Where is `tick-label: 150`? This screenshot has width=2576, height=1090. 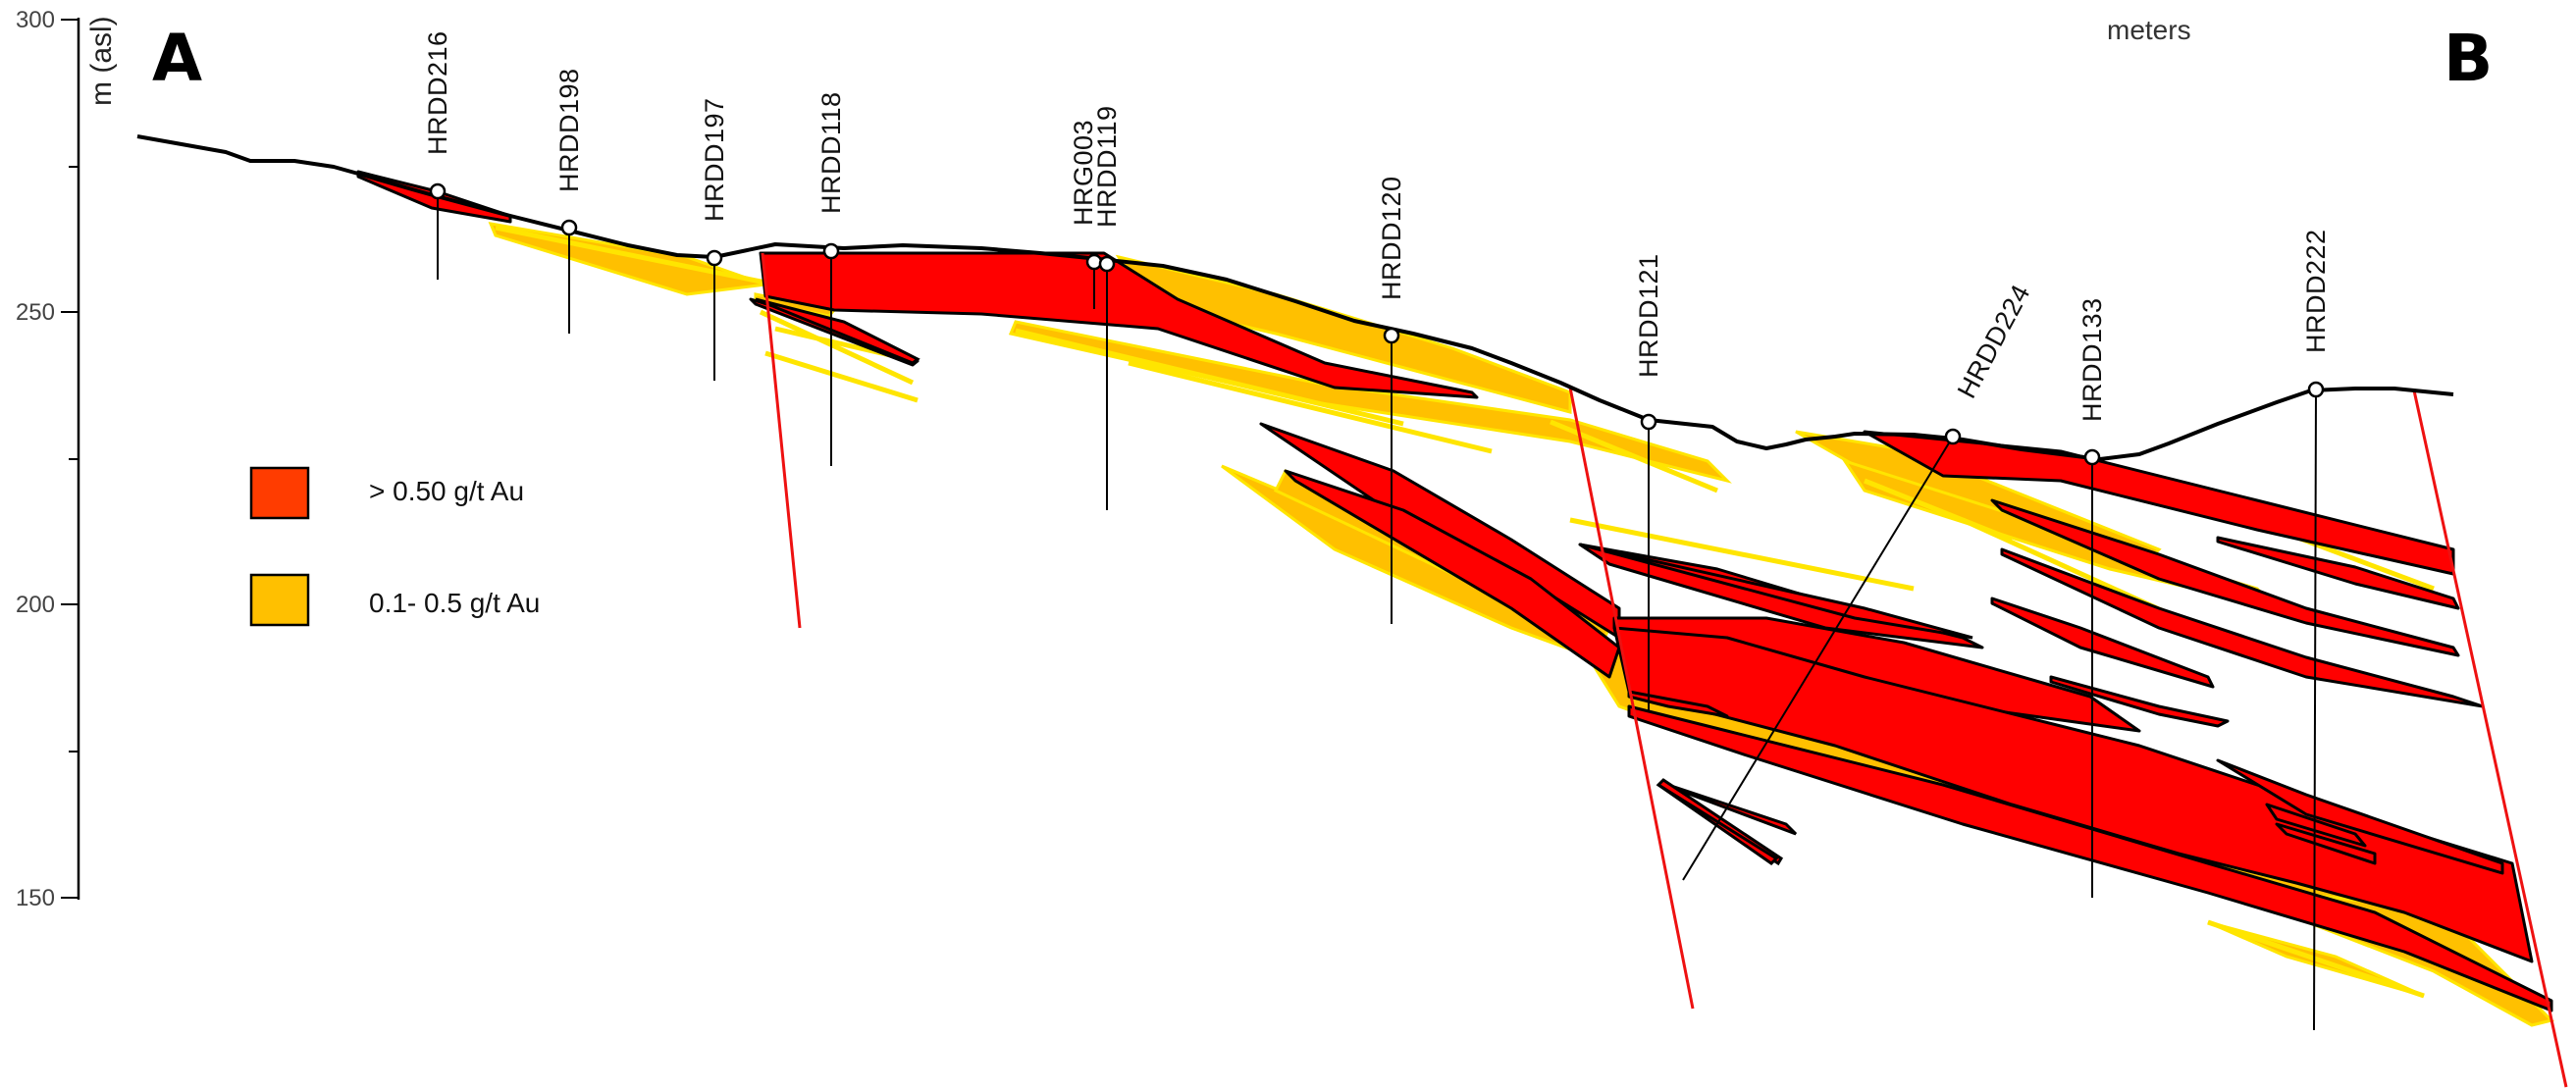 tick-label: 150 is located at coordinates (35, 898).